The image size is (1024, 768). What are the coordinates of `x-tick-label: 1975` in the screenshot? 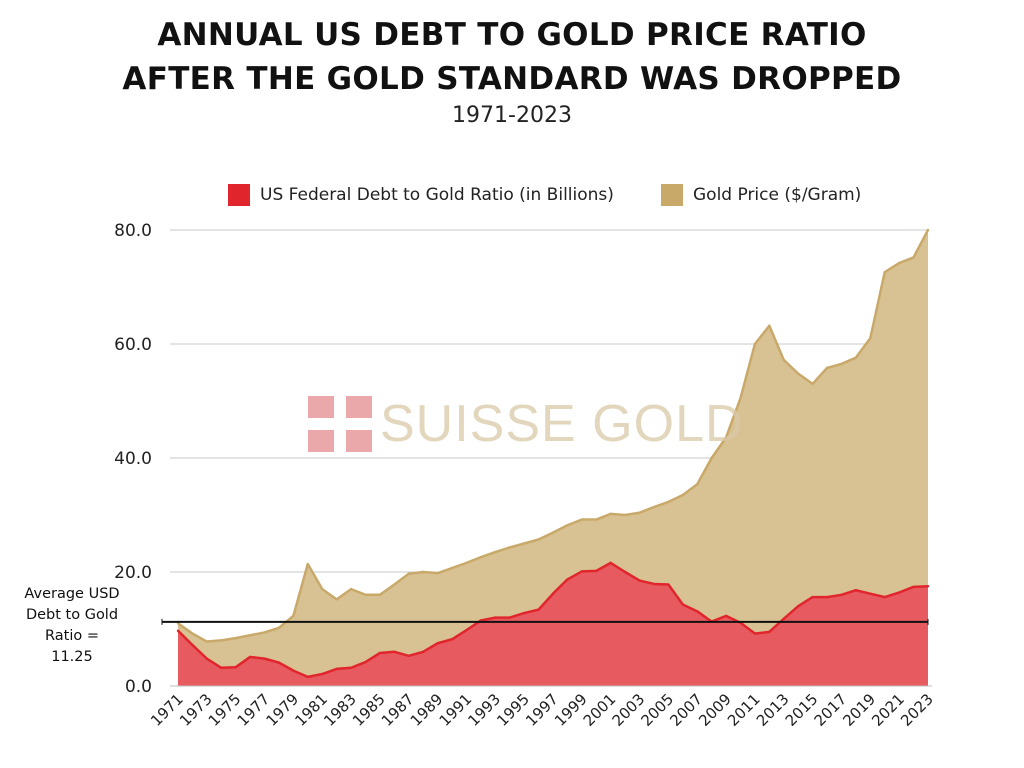 It's located at (225, 710).